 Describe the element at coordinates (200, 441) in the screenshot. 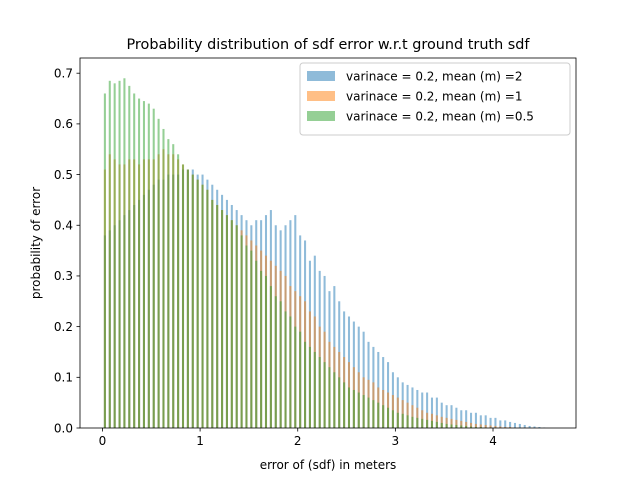

I see `x-tick-label: 1` at that location.